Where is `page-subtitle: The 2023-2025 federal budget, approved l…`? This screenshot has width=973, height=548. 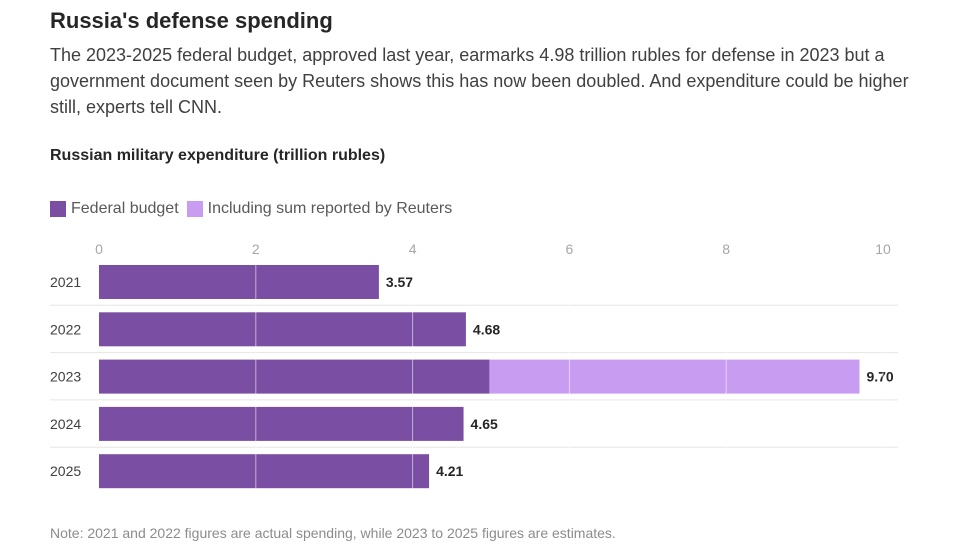 page-subtitle: The 2023-2025 federal budget, approved l… is located at coordinates (479, 81).